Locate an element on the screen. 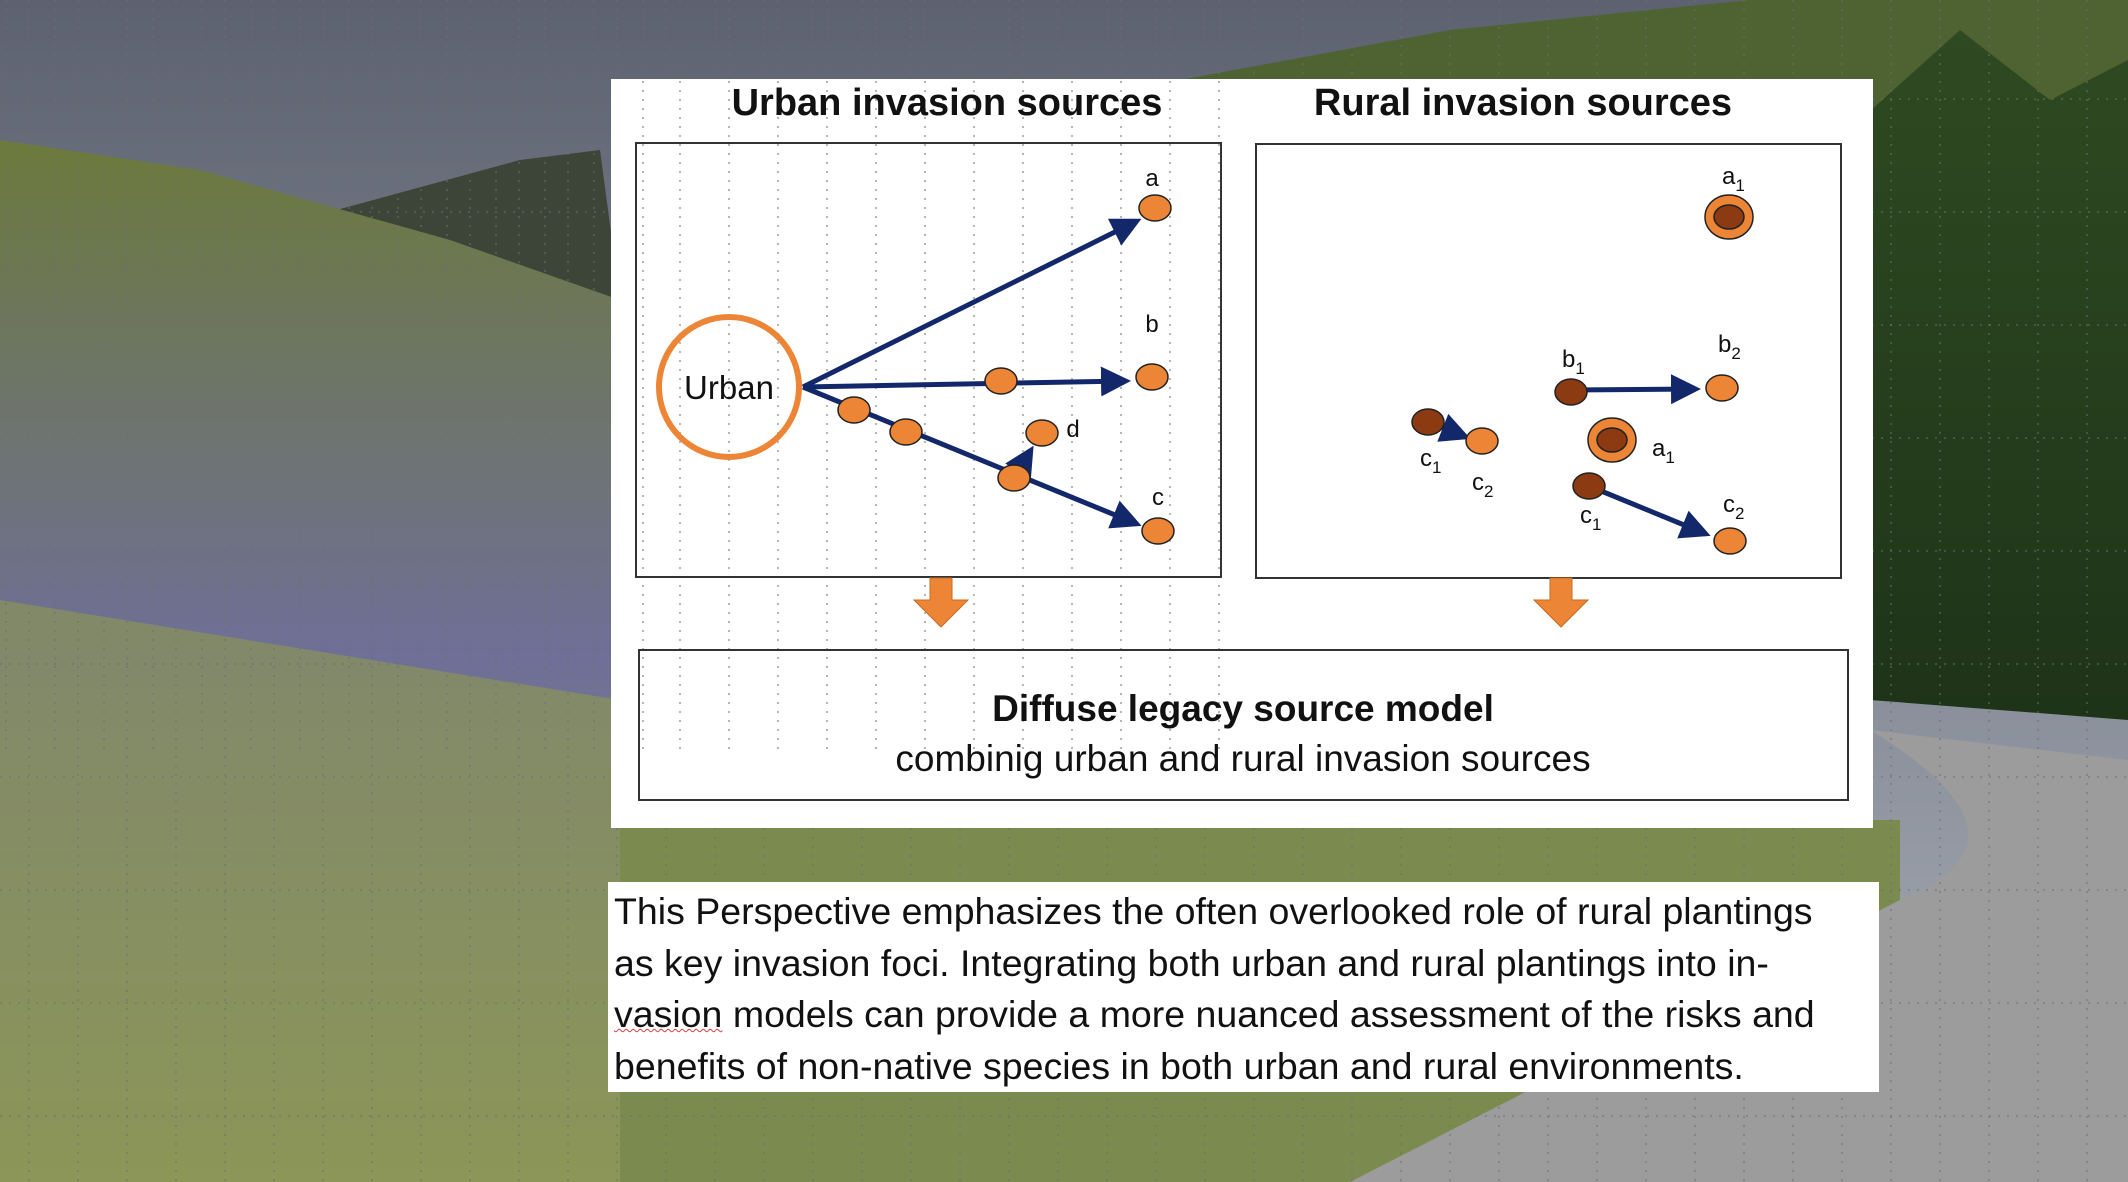 The width and height of the screenshot is (2128, 1182). node-c2-left is located at coordinates (1482, 441).